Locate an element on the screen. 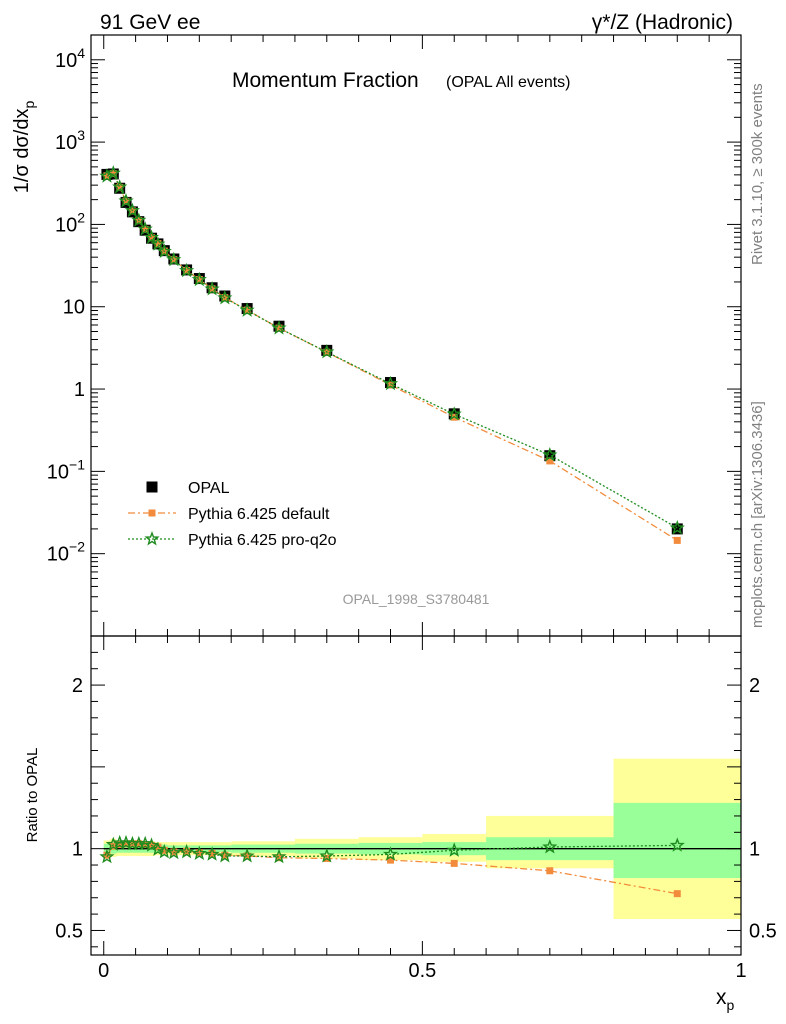 This screenshot has width=786, height=1024. legend-label-2: Pythia 6.425 pro-q2o is located at coordinates (262, 540).